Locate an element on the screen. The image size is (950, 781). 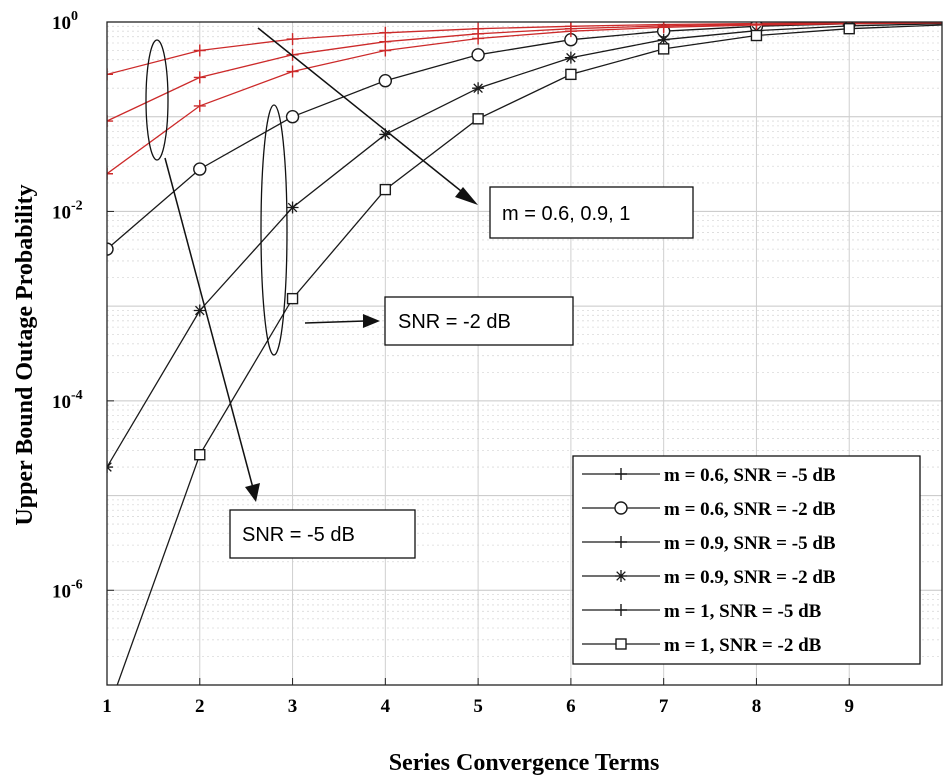
legend-entry-6: m = 1, SNR = -2 dB is located at coordinates (702, 645).